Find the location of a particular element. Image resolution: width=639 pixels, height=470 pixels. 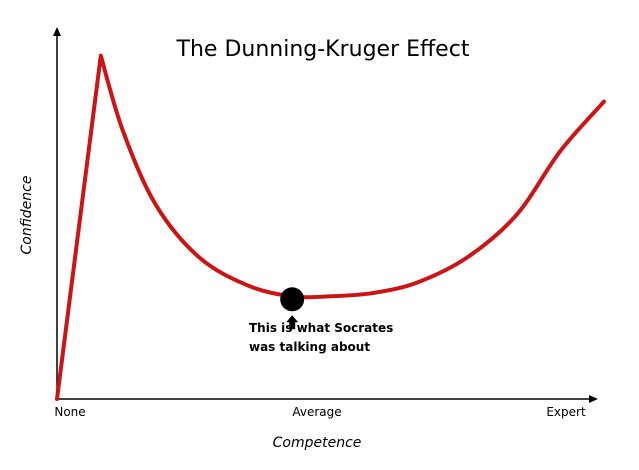

x-tick-none: None is located at coordinates (69, 412).